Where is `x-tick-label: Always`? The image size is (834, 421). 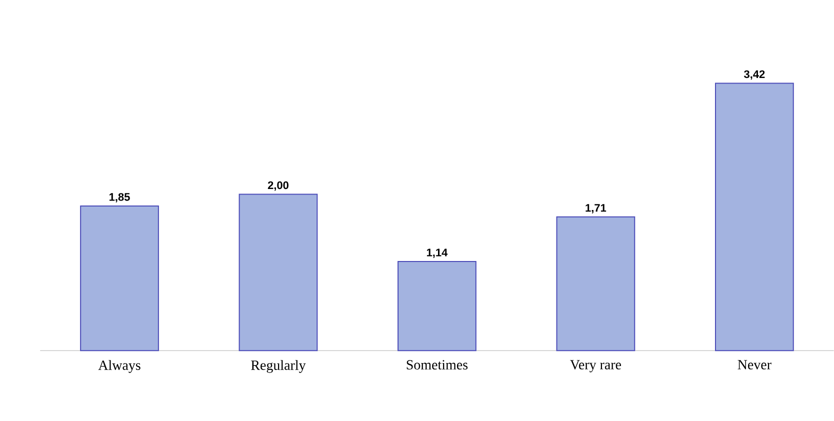
x-tick-label: Always is located at coordinates (119, 366).